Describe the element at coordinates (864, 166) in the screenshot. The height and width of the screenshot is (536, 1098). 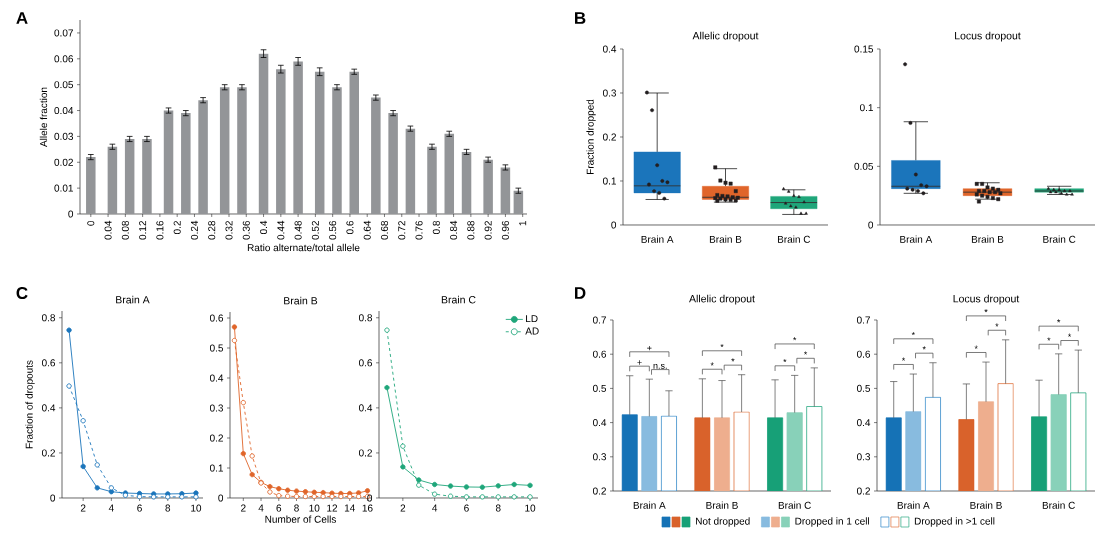
I see `y-tick-label: 0.05` at that location.